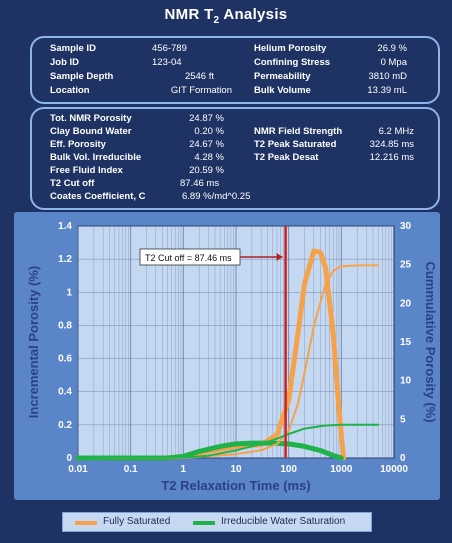 This screenshot has height=543, width=452. What do you see at coordinates (393, 62) in the screenshot?
I see `field-value: 0 Mpa` at bounding box center [393, 62].